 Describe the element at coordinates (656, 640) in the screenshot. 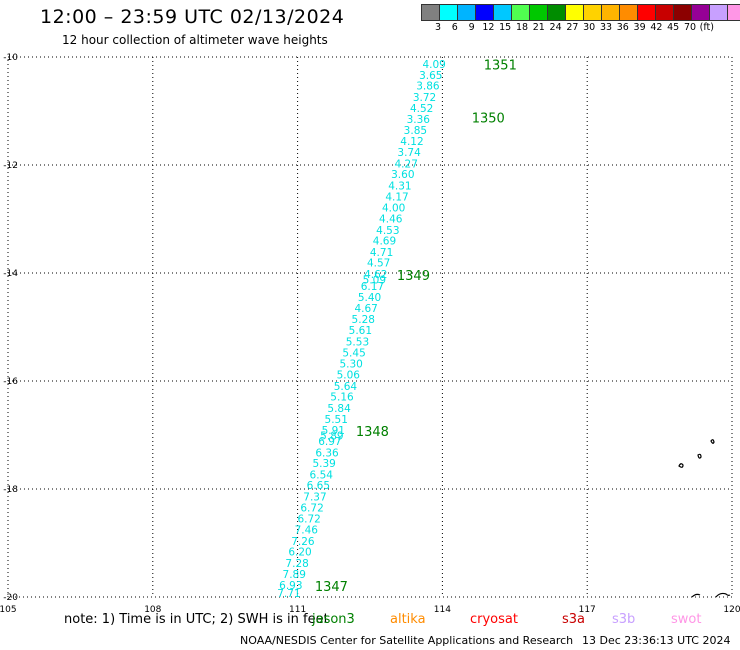

I see `generation-timestamp: 13 Dec 23:36:13 UTC 2024` at that location.